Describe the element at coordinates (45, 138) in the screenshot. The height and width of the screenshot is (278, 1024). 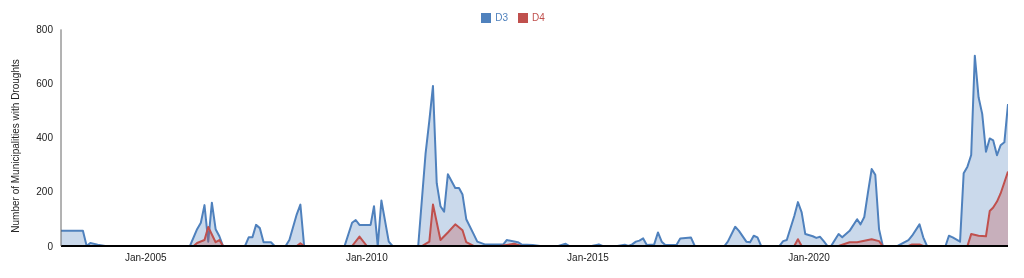
I see `y-tick-label: 400` at that location.